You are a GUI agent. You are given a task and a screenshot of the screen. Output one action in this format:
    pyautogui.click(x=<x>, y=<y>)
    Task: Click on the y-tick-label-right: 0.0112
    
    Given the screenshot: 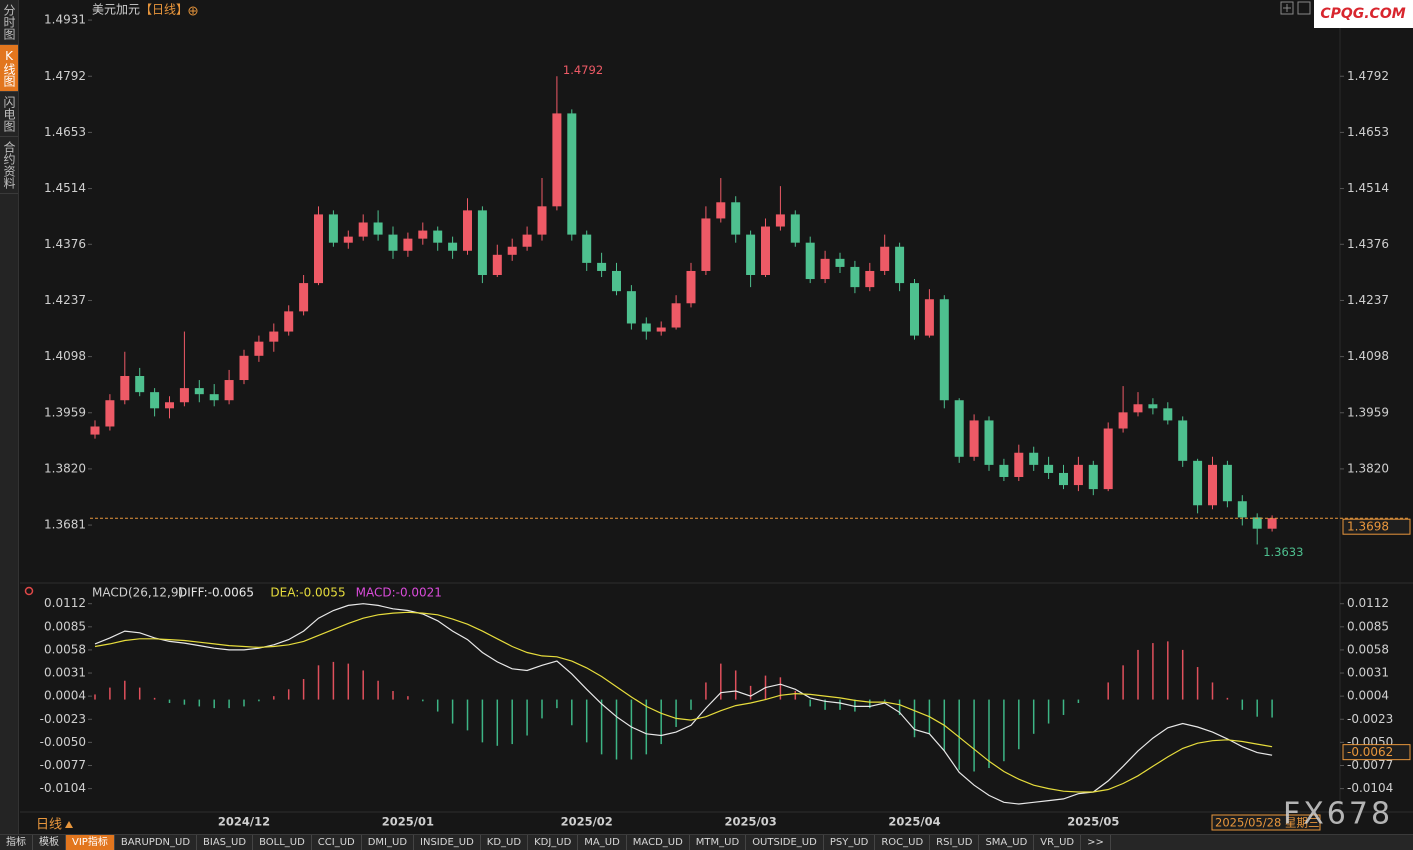 What is the action you would take?
    pyautogui.click(x=1368, y=603)
    